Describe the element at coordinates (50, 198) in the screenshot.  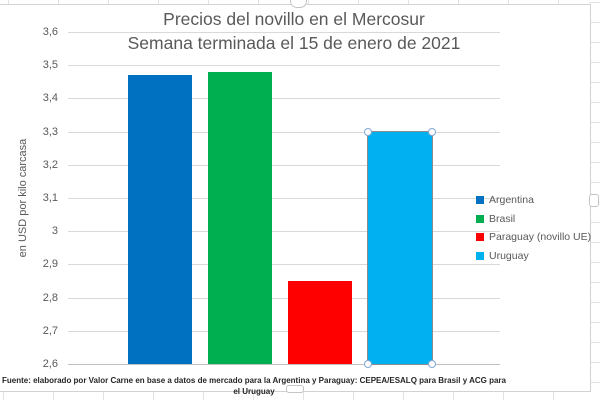
I see `y-tick-label: 3,1` at that location.